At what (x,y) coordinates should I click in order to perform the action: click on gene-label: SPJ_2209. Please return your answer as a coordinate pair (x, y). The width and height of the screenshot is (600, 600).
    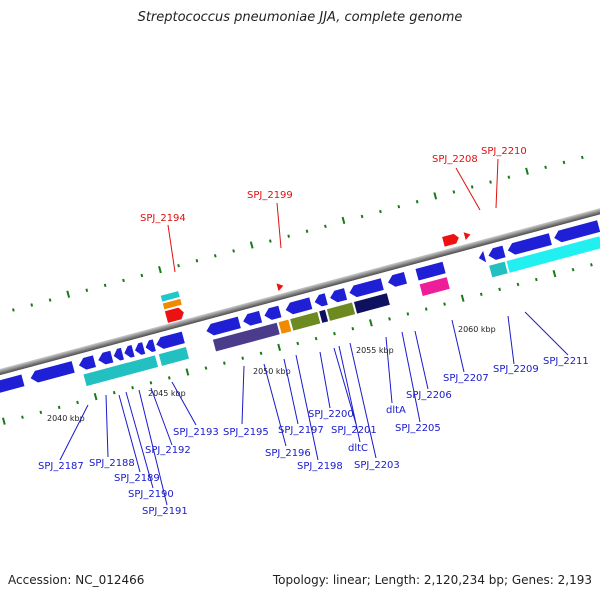
    Looking at the image, I should click on (516, 369).